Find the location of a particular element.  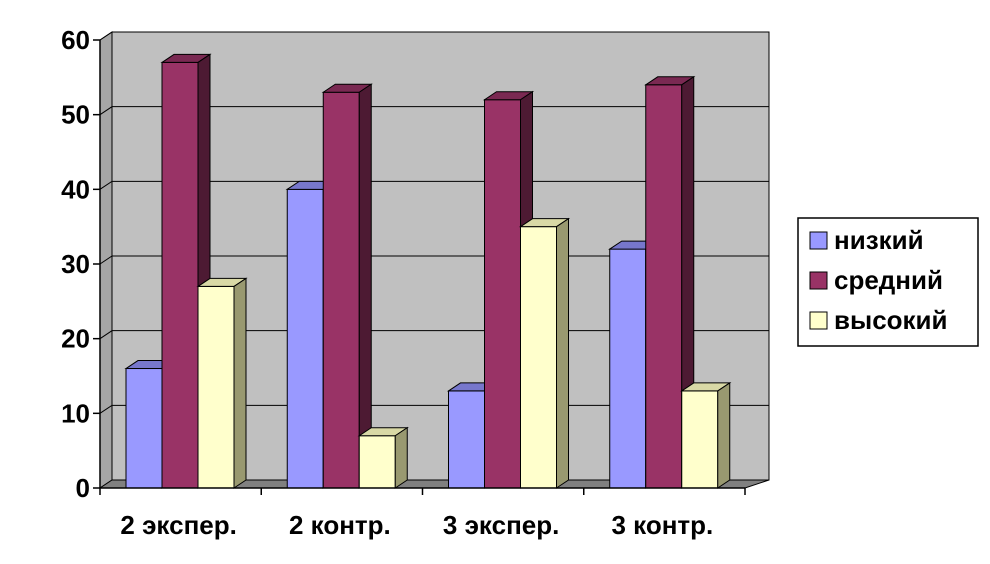

y-tick-label: 50 is located at coordinates (75, 115).